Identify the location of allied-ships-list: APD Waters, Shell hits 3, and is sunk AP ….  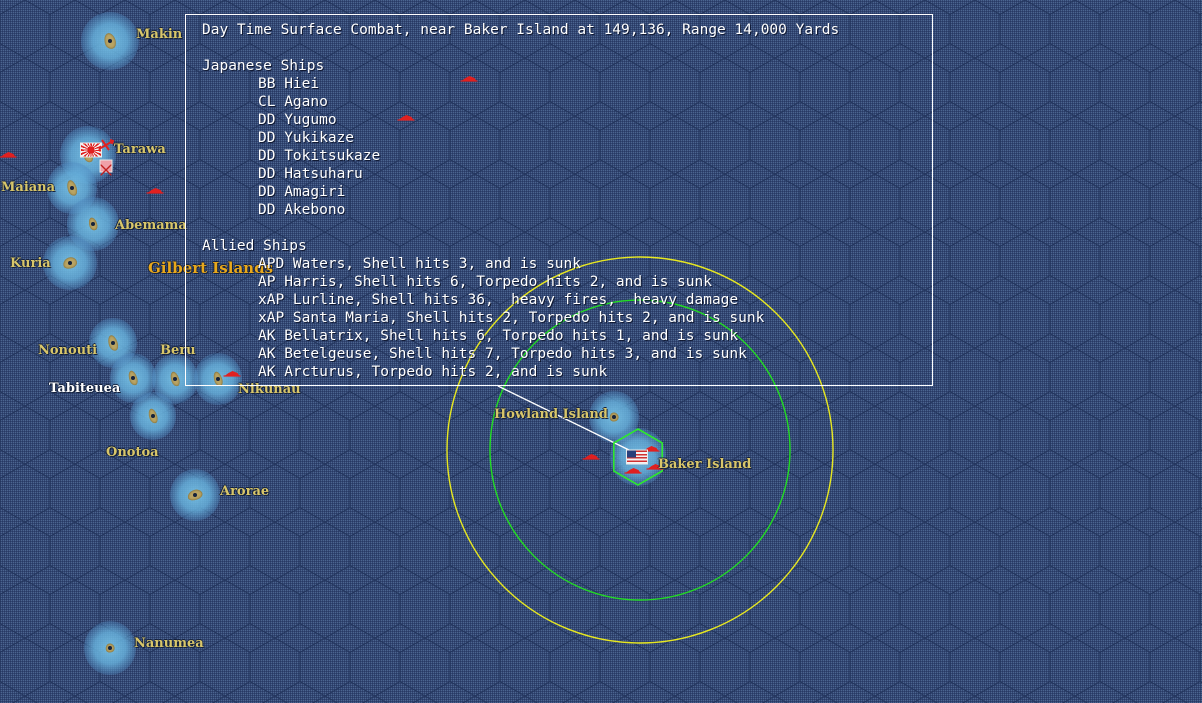
(563, 318).